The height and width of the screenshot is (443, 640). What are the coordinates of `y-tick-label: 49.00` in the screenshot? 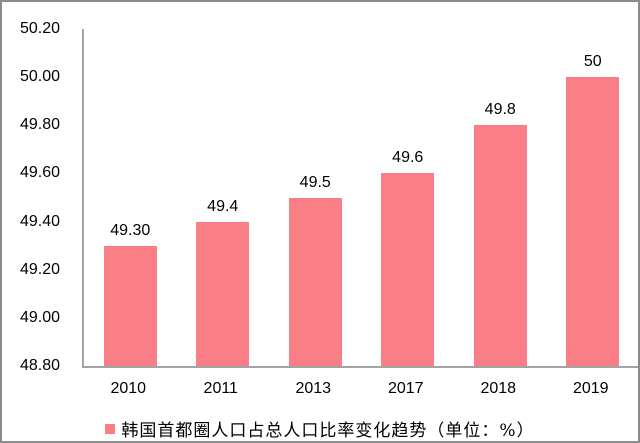 It's located at (39, 317).